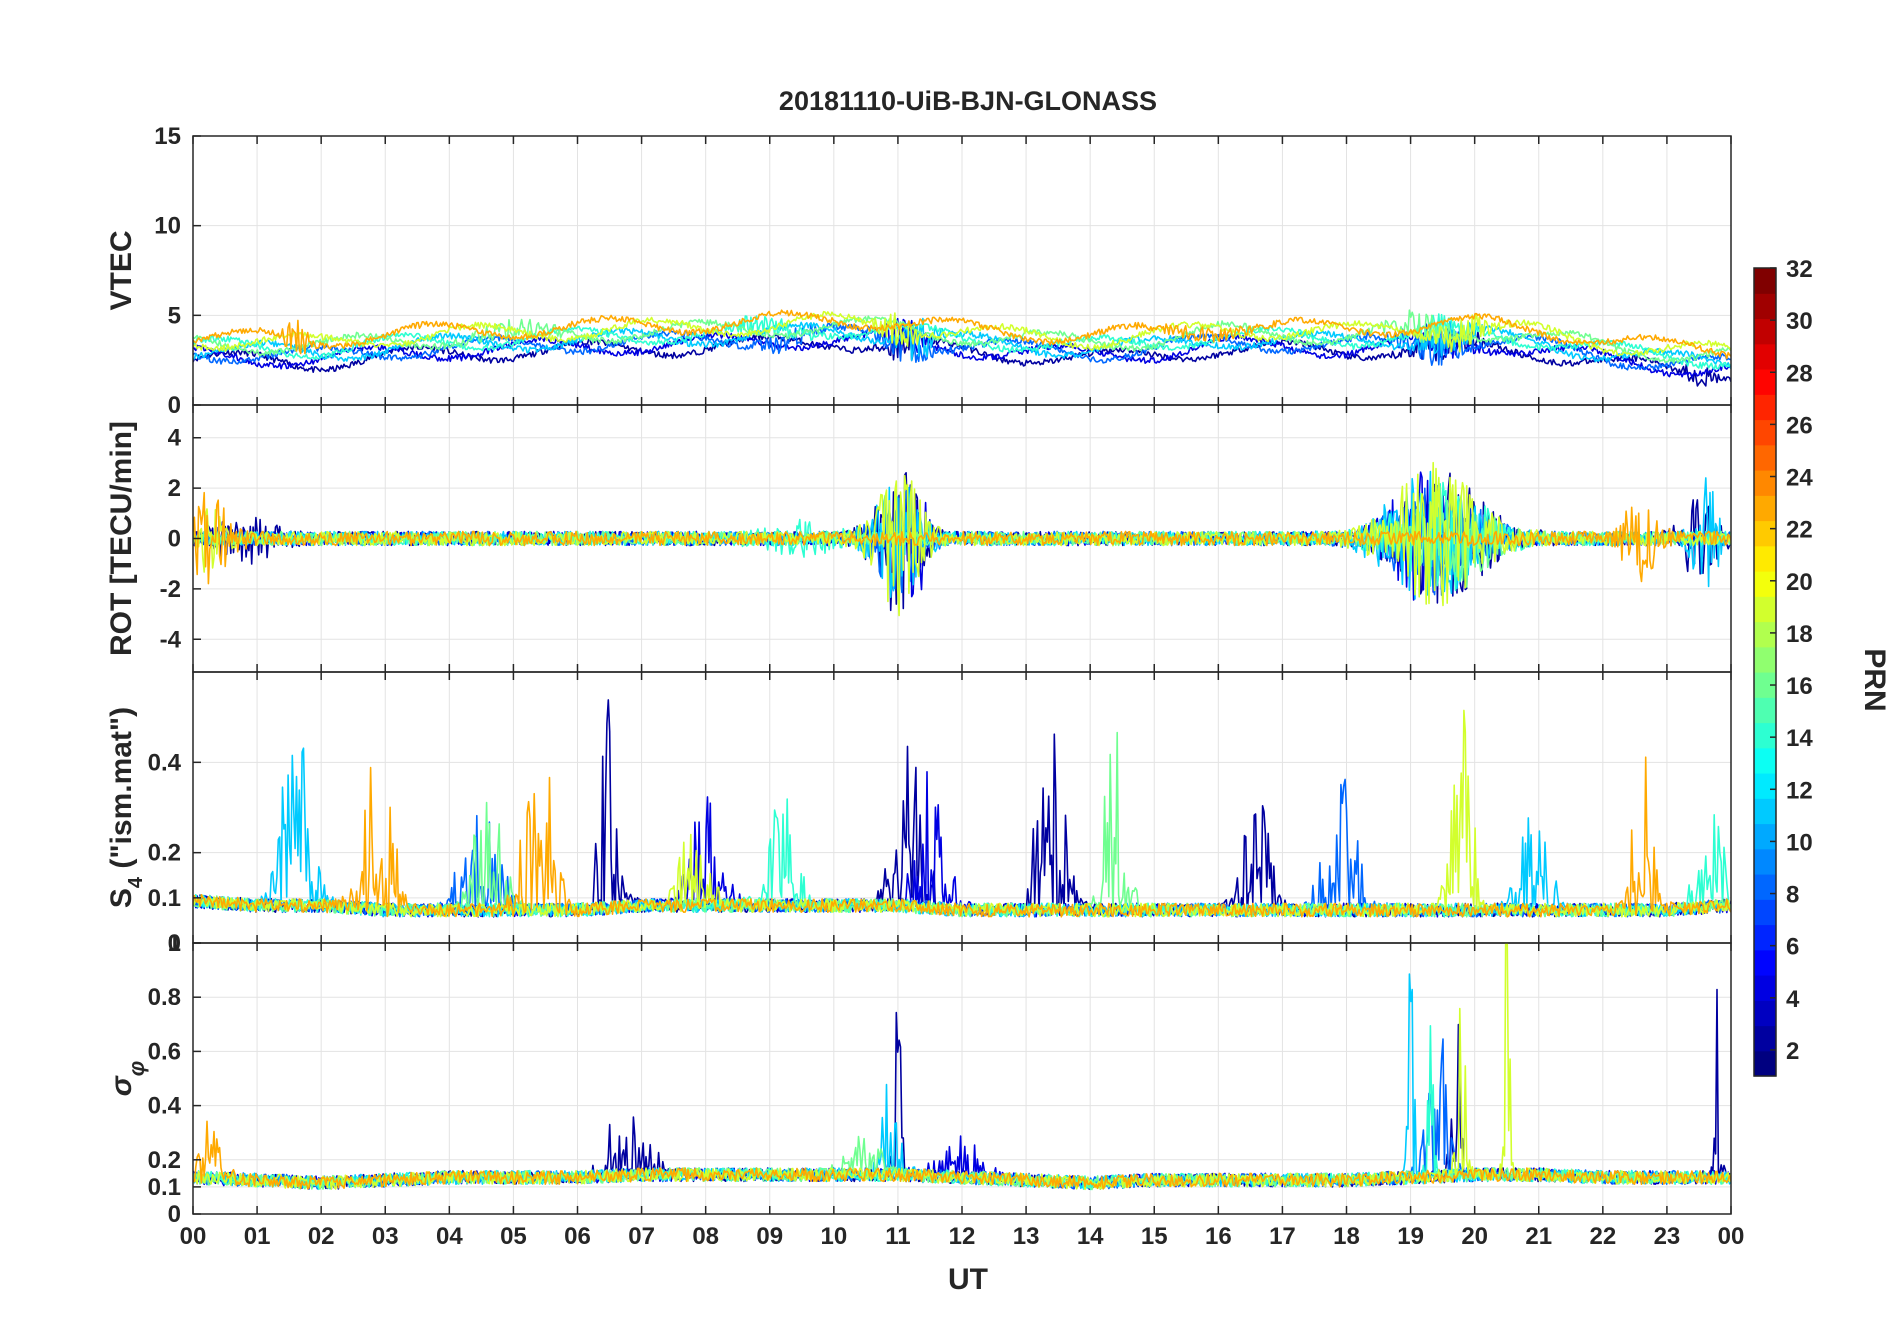  What do you see at coordinates (1538, 1236) in the screenshot?
I see `x-tick-label: 21` at bounding box center [1538, 1236].